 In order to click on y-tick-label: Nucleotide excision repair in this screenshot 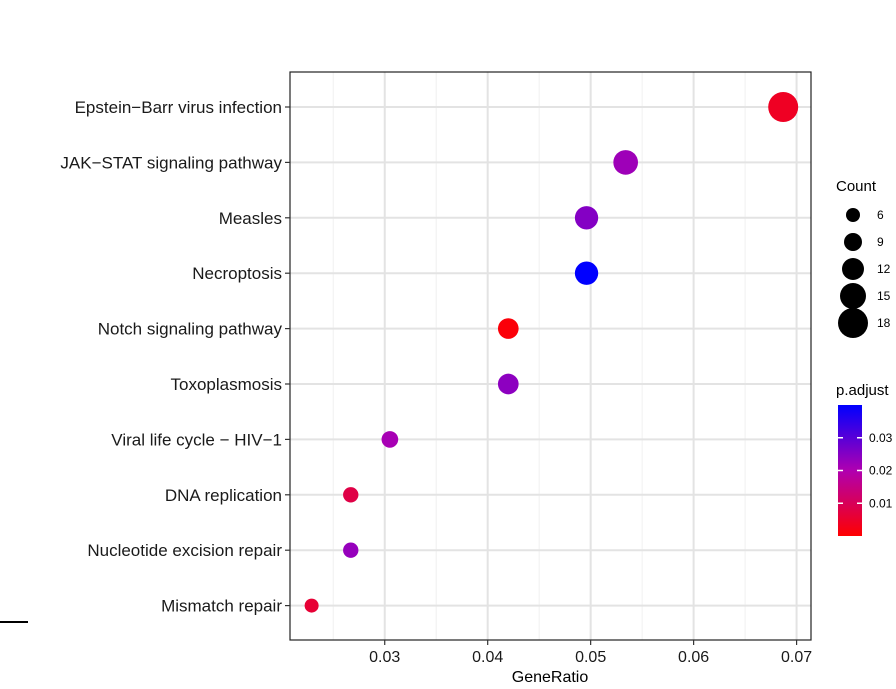, I will do `click(184, 550)`.